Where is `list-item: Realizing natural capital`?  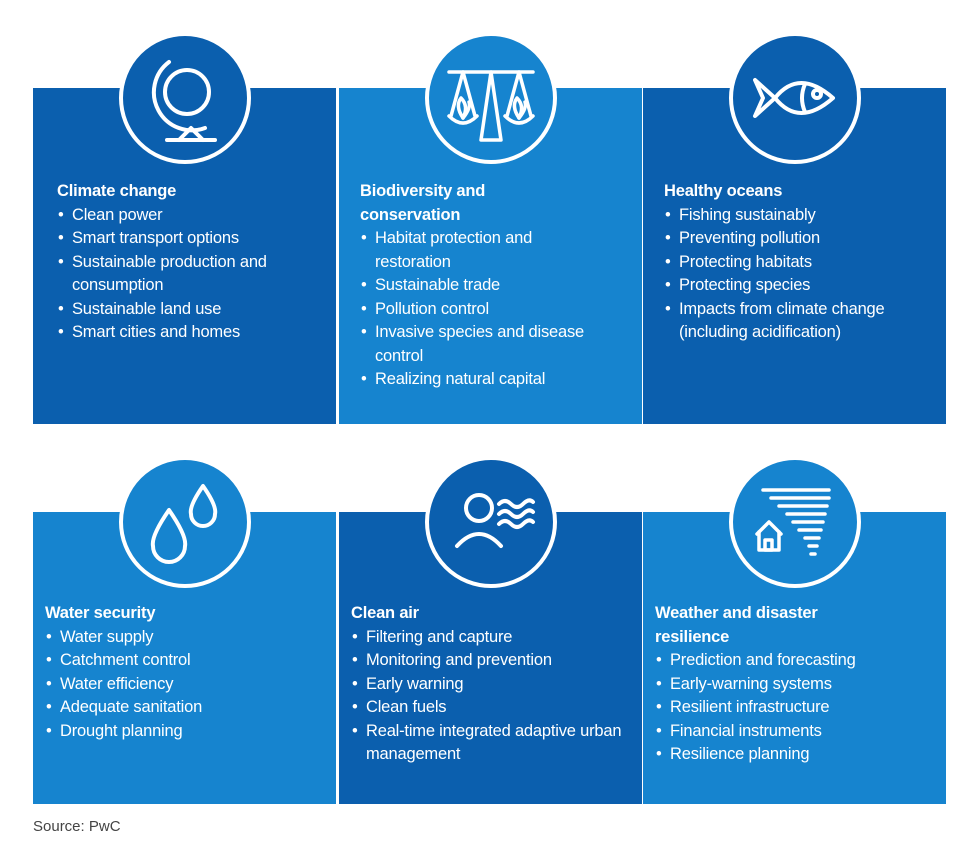 list-item: Realizing natural capital is located at coordinates (485, 380).